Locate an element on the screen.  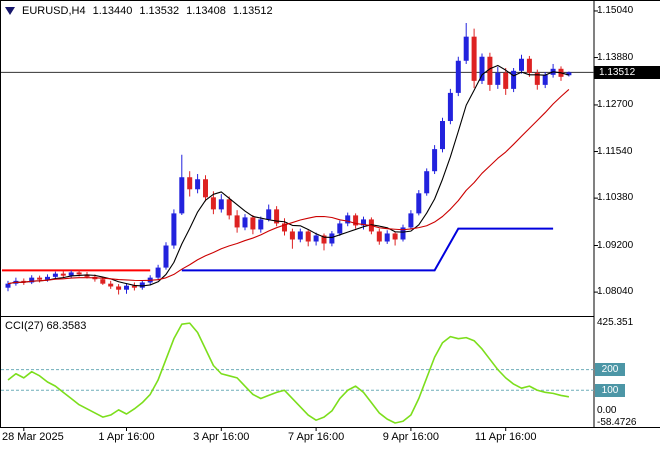
ohlc-high: 1.13532 is located at coordinates (159, 11).